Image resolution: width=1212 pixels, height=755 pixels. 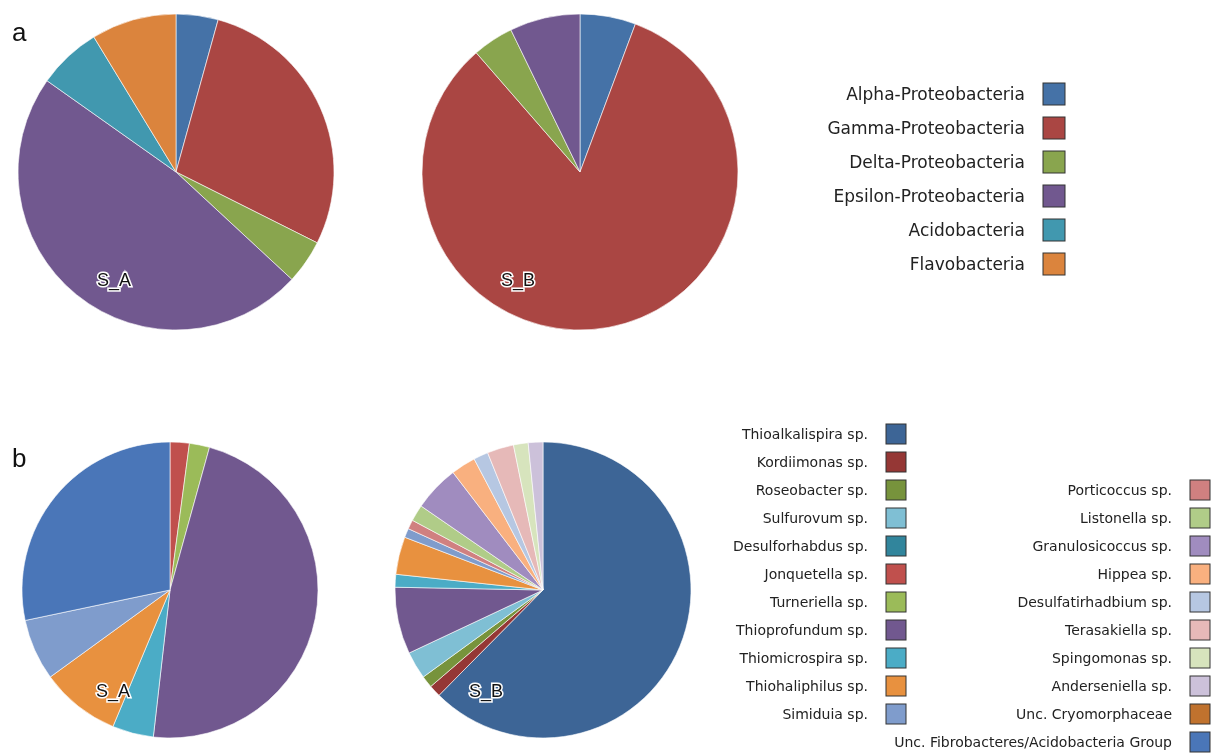 I want to click on legend-label: Roseobacter sp., so click(x=811, y=490).